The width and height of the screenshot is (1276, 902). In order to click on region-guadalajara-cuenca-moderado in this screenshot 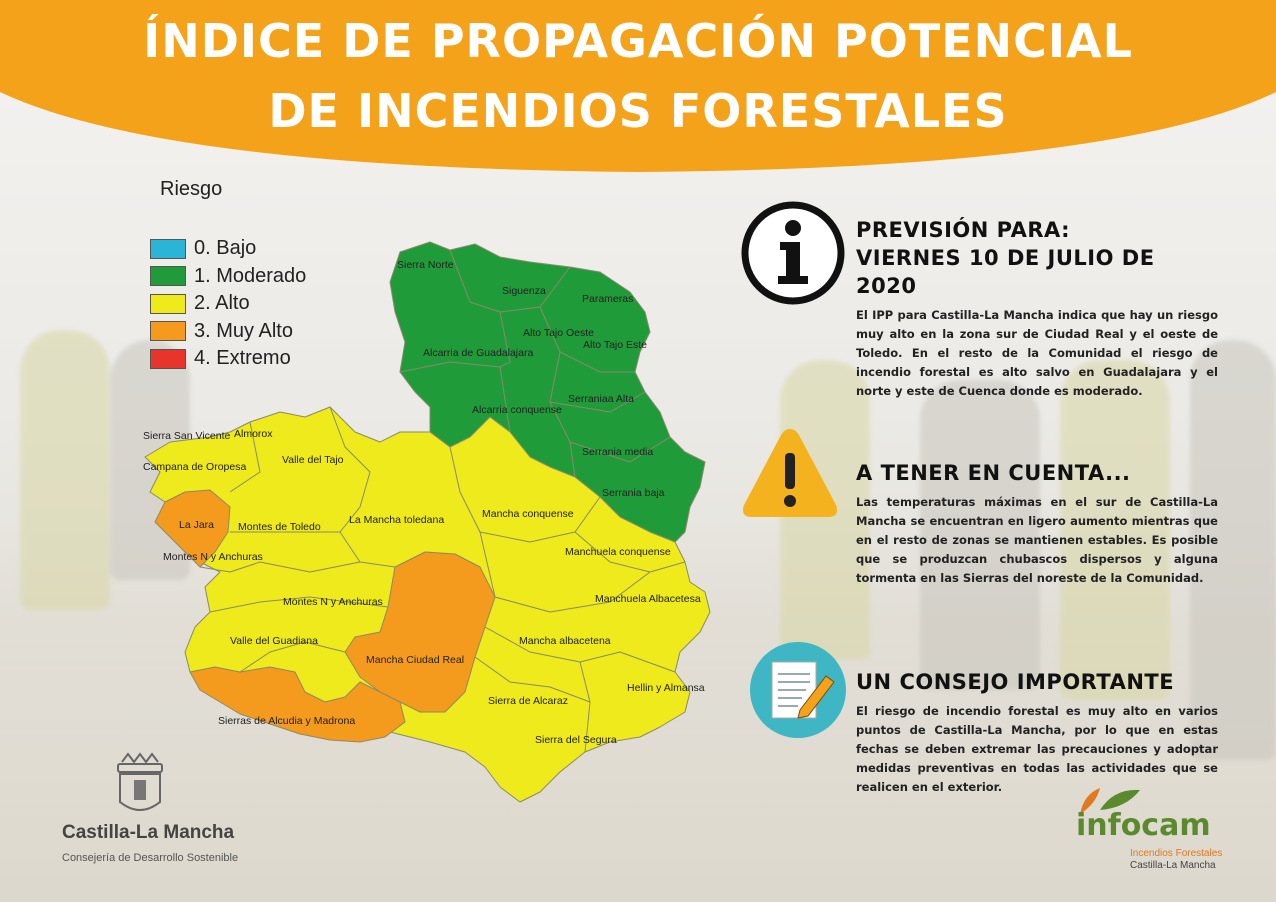, I will do `click(547, 392)`.